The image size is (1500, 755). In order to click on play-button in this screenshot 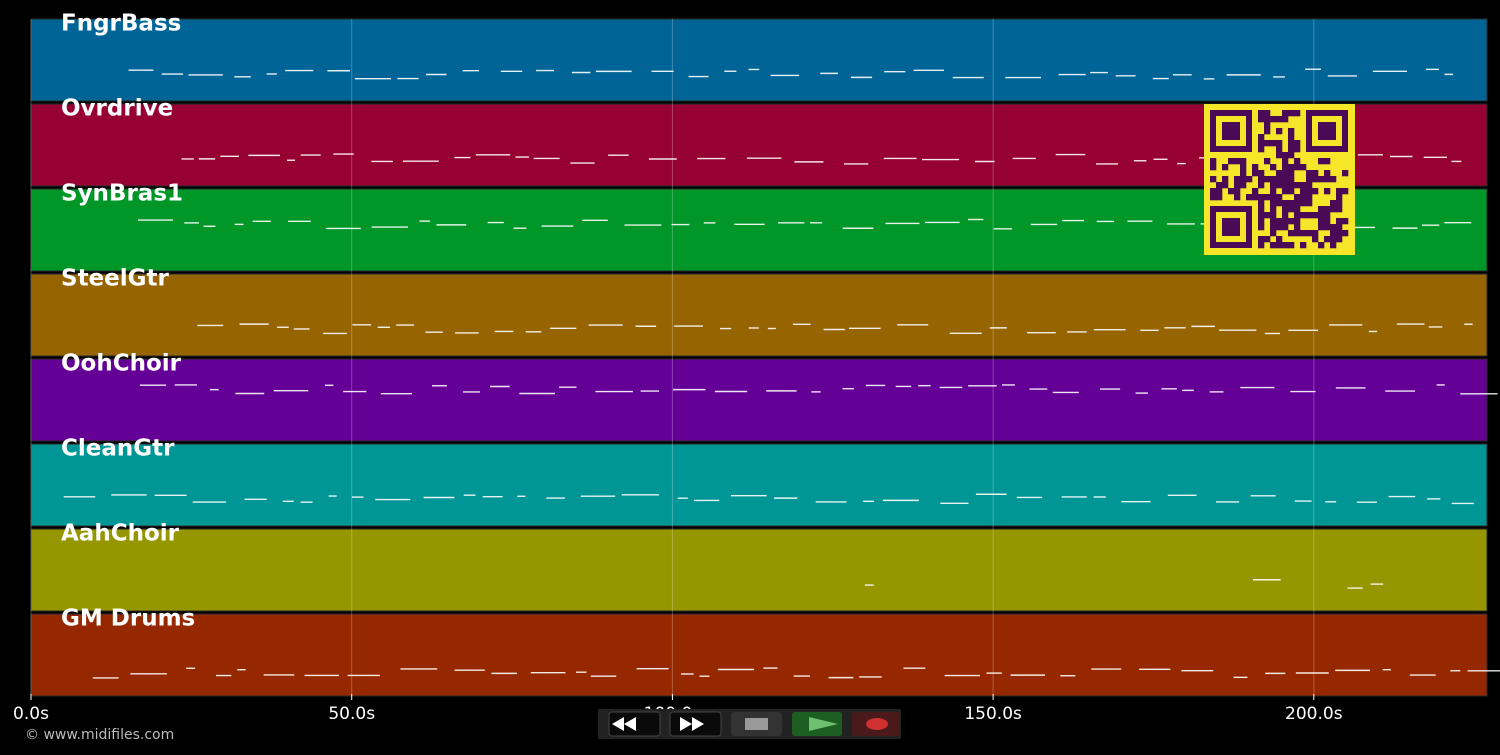, I will do `click(817, 724)`.